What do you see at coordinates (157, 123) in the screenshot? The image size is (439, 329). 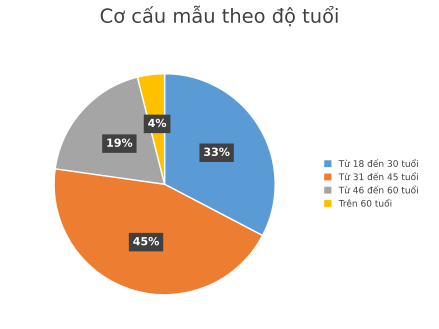 I see `data-label: 4%` at bounding box center [157, 123].